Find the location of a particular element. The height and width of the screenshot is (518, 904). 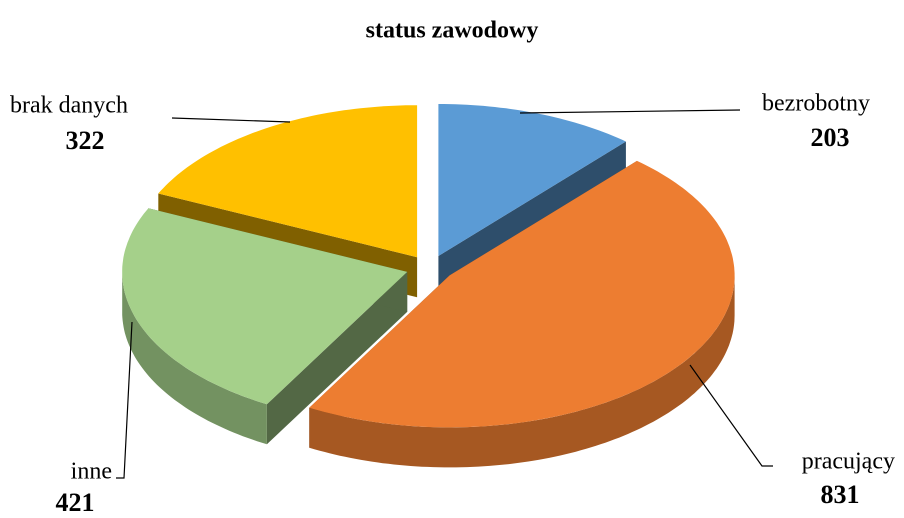

slice-label: bezrobotny is located at coordinates (816, 104).